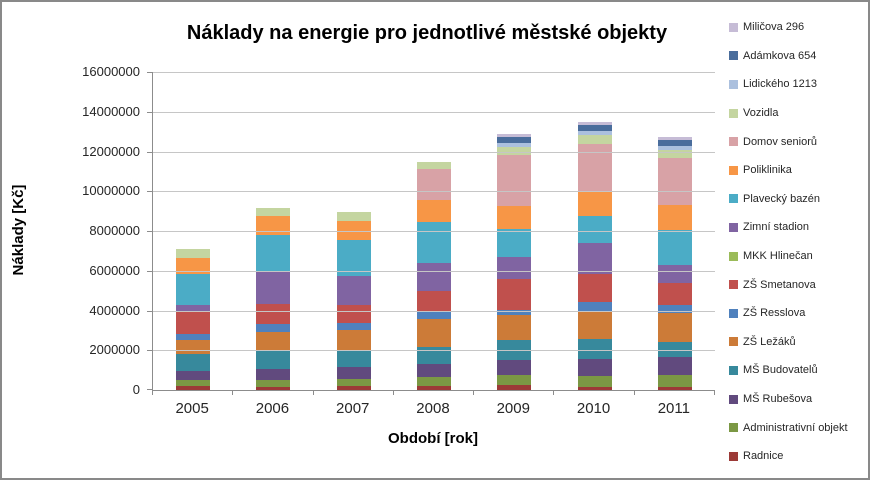 The height and width of the screenshot is (480, 870). Describe the element at coordinates (114, 350) in the screenshot. I see `y-tick-label: 2000000` at that location.